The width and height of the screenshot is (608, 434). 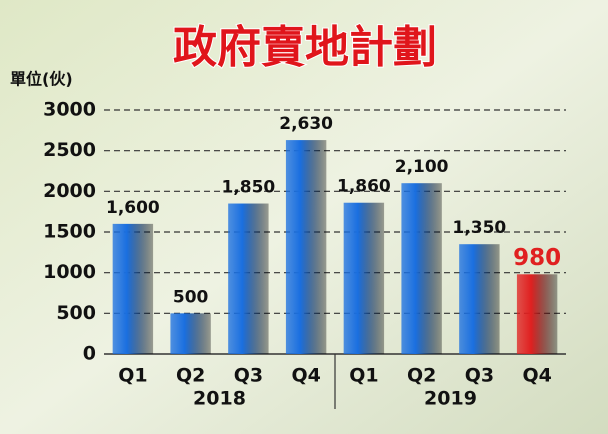 I want to click on y-tick-label: 1500, so click(x=69, y=232).